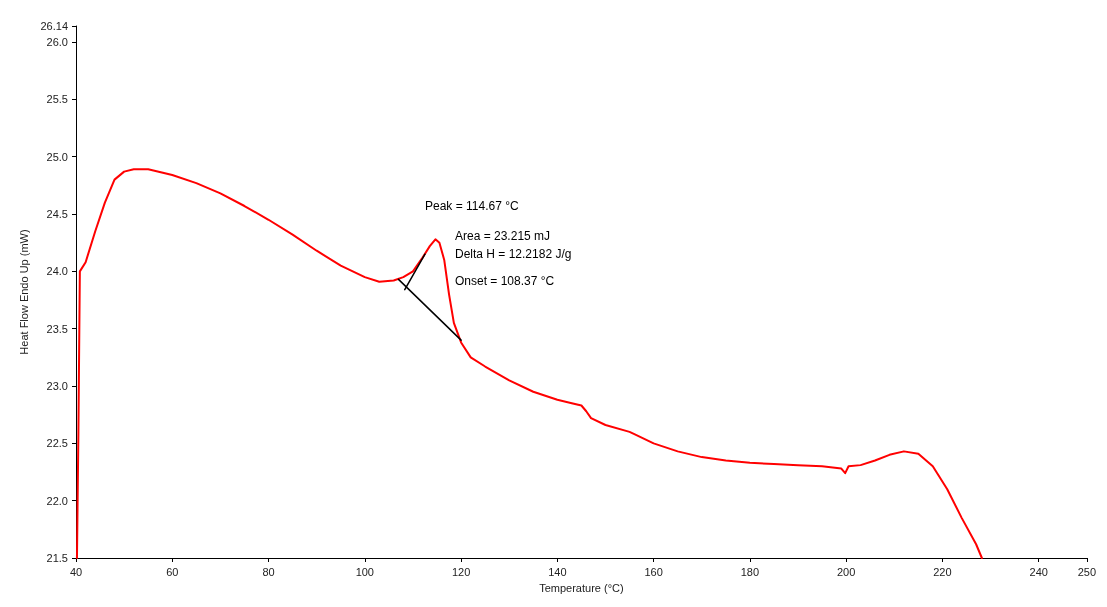 The image size is (1107, 607). I want to click on x-tick-label: 200, so click(846, 571).